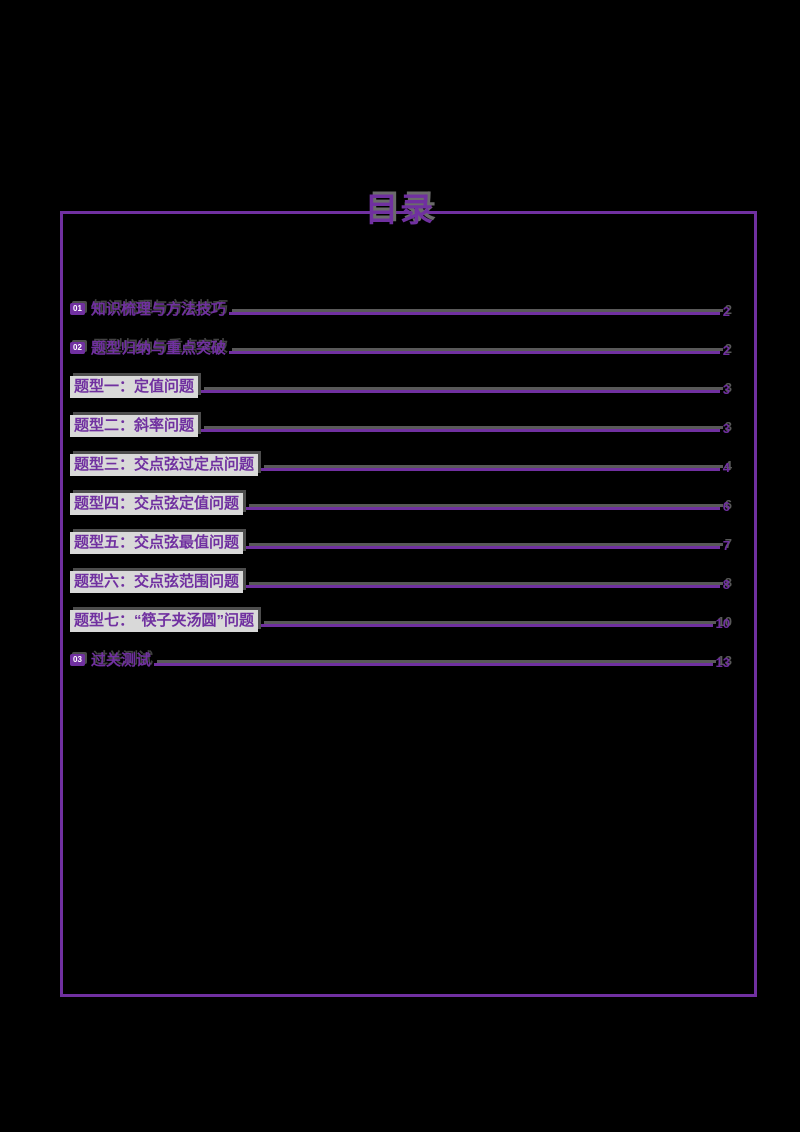 The width and height of the screenshot is (800, 1132). What do you see at coordinates (157, 543) in the screenshot?
I see `toc-entry-label: 题型五：交点弦最值问题` at bounding box center [157, 543].